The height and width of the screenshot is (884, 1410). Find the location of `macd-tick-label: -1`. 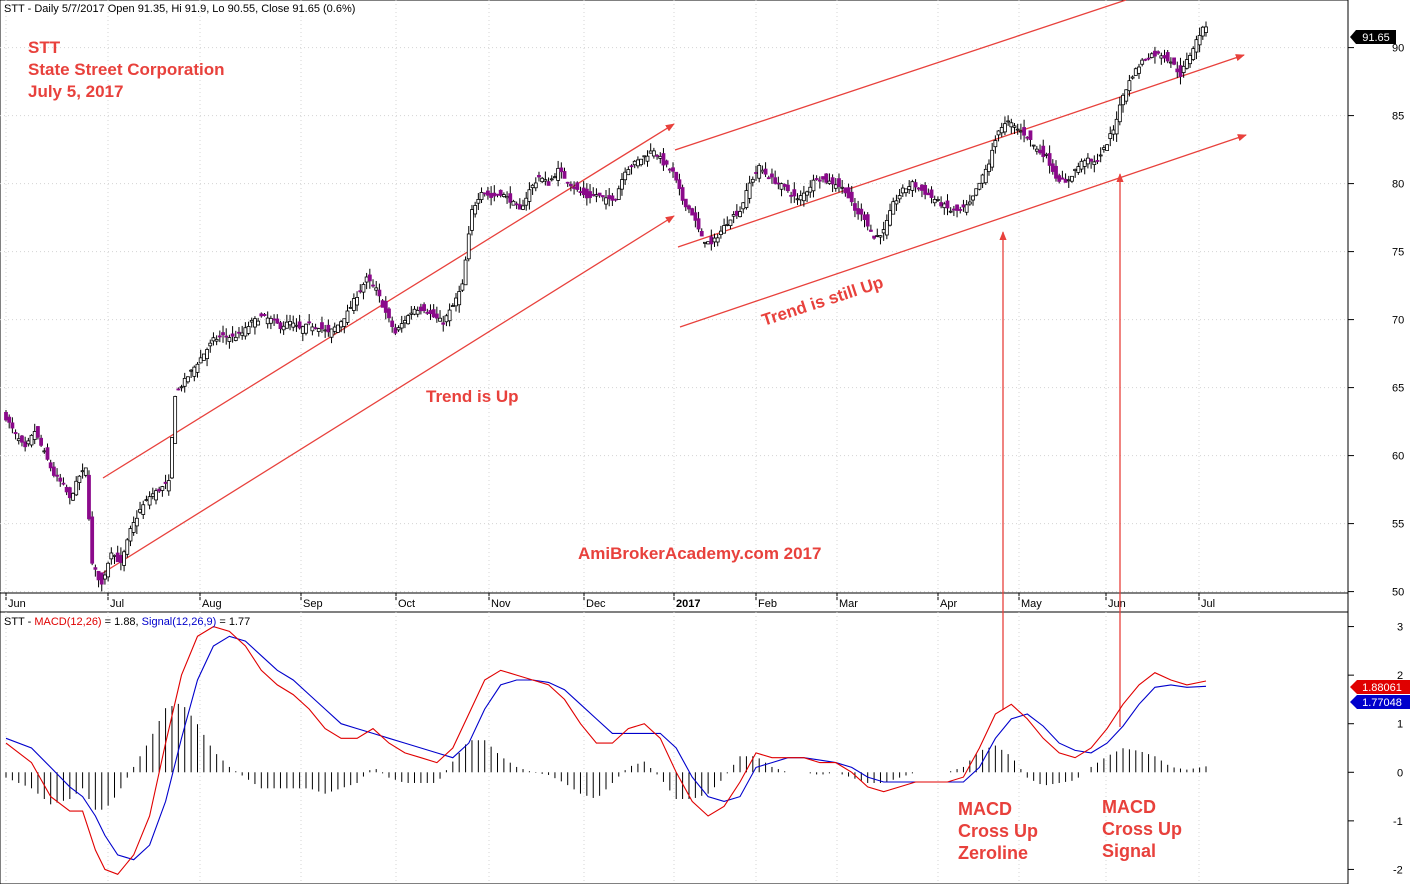

macd-tick-label: -1 is located at coordinates (1398, 822).